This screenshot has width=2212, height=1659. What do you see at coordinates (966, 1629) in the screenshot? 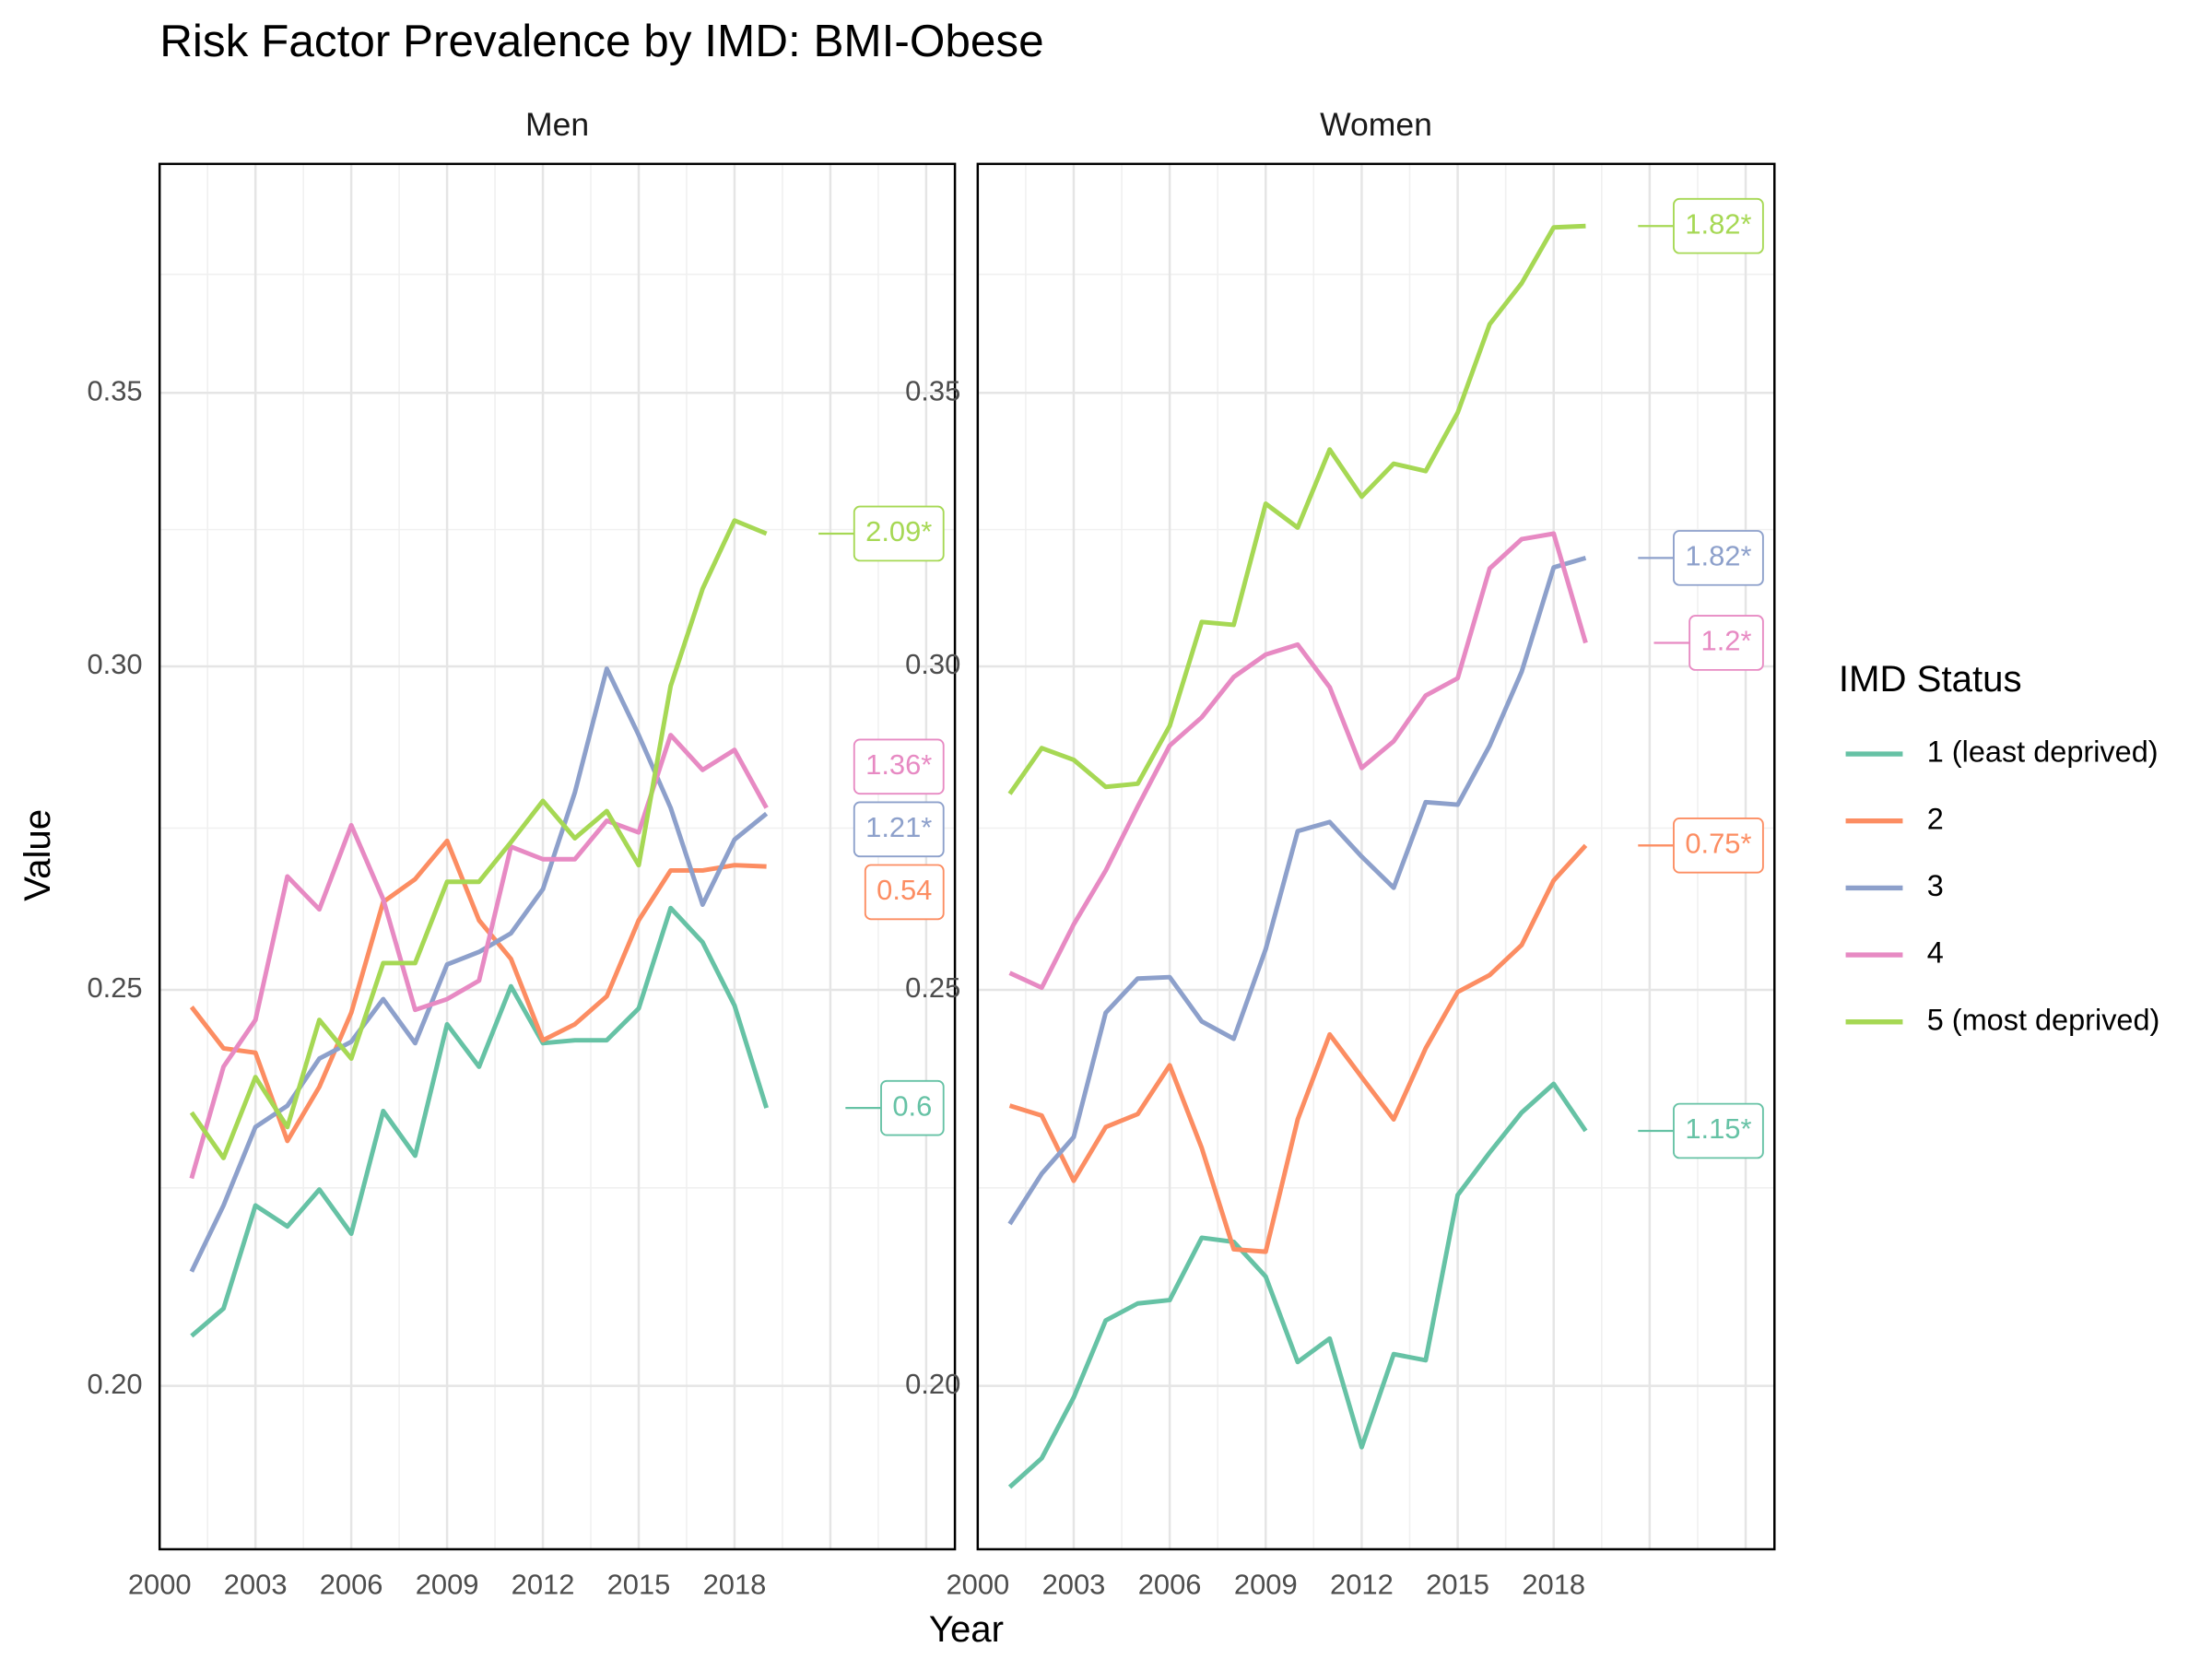
I see `x-axis-title: Year` at bounding box center [966, 1629].